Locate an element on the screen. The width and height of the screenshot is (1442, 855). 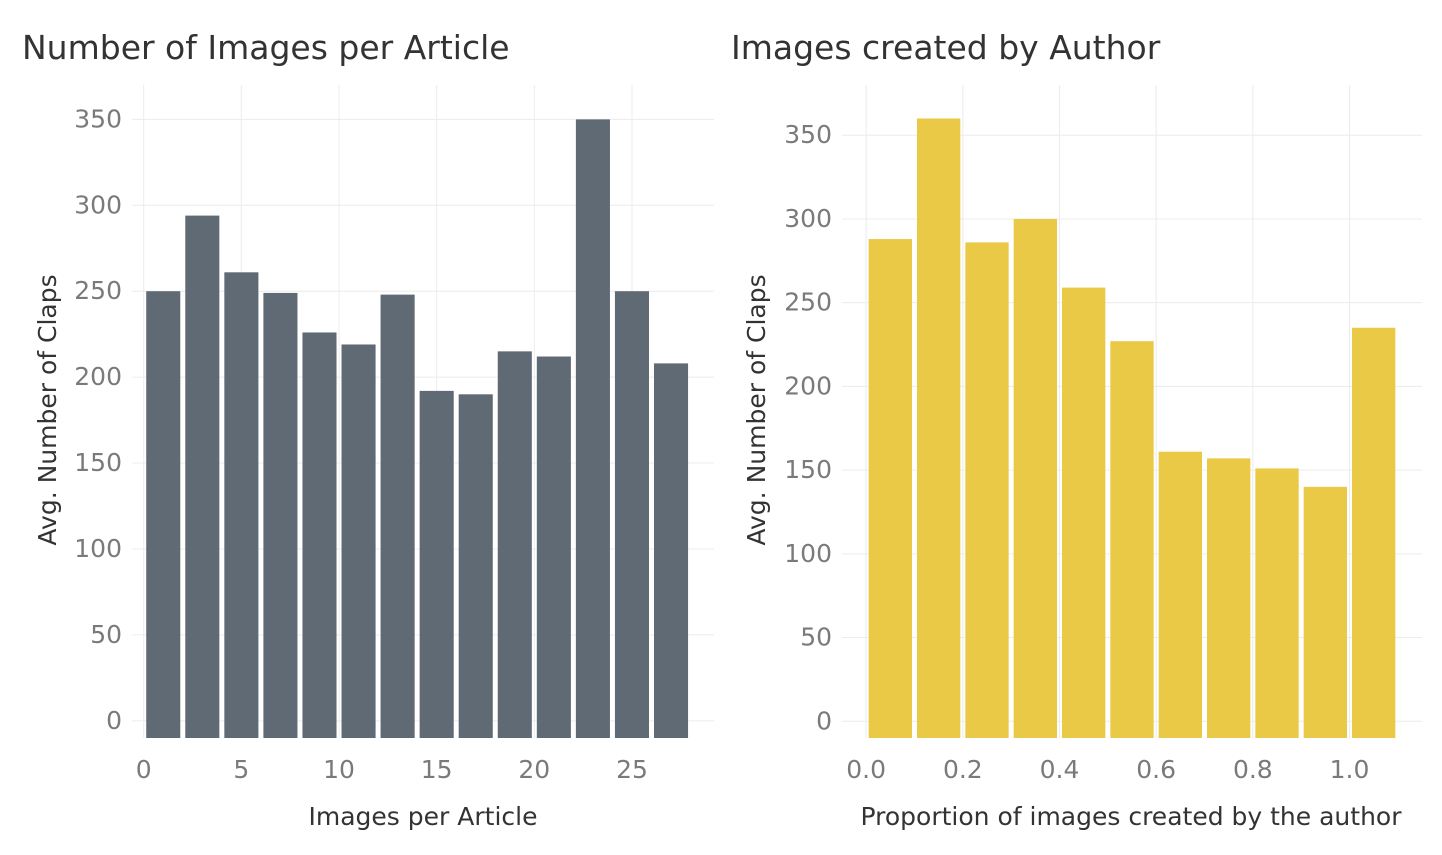
left-chart-x-tick-label: 15 is located at coordinates (437, 769).